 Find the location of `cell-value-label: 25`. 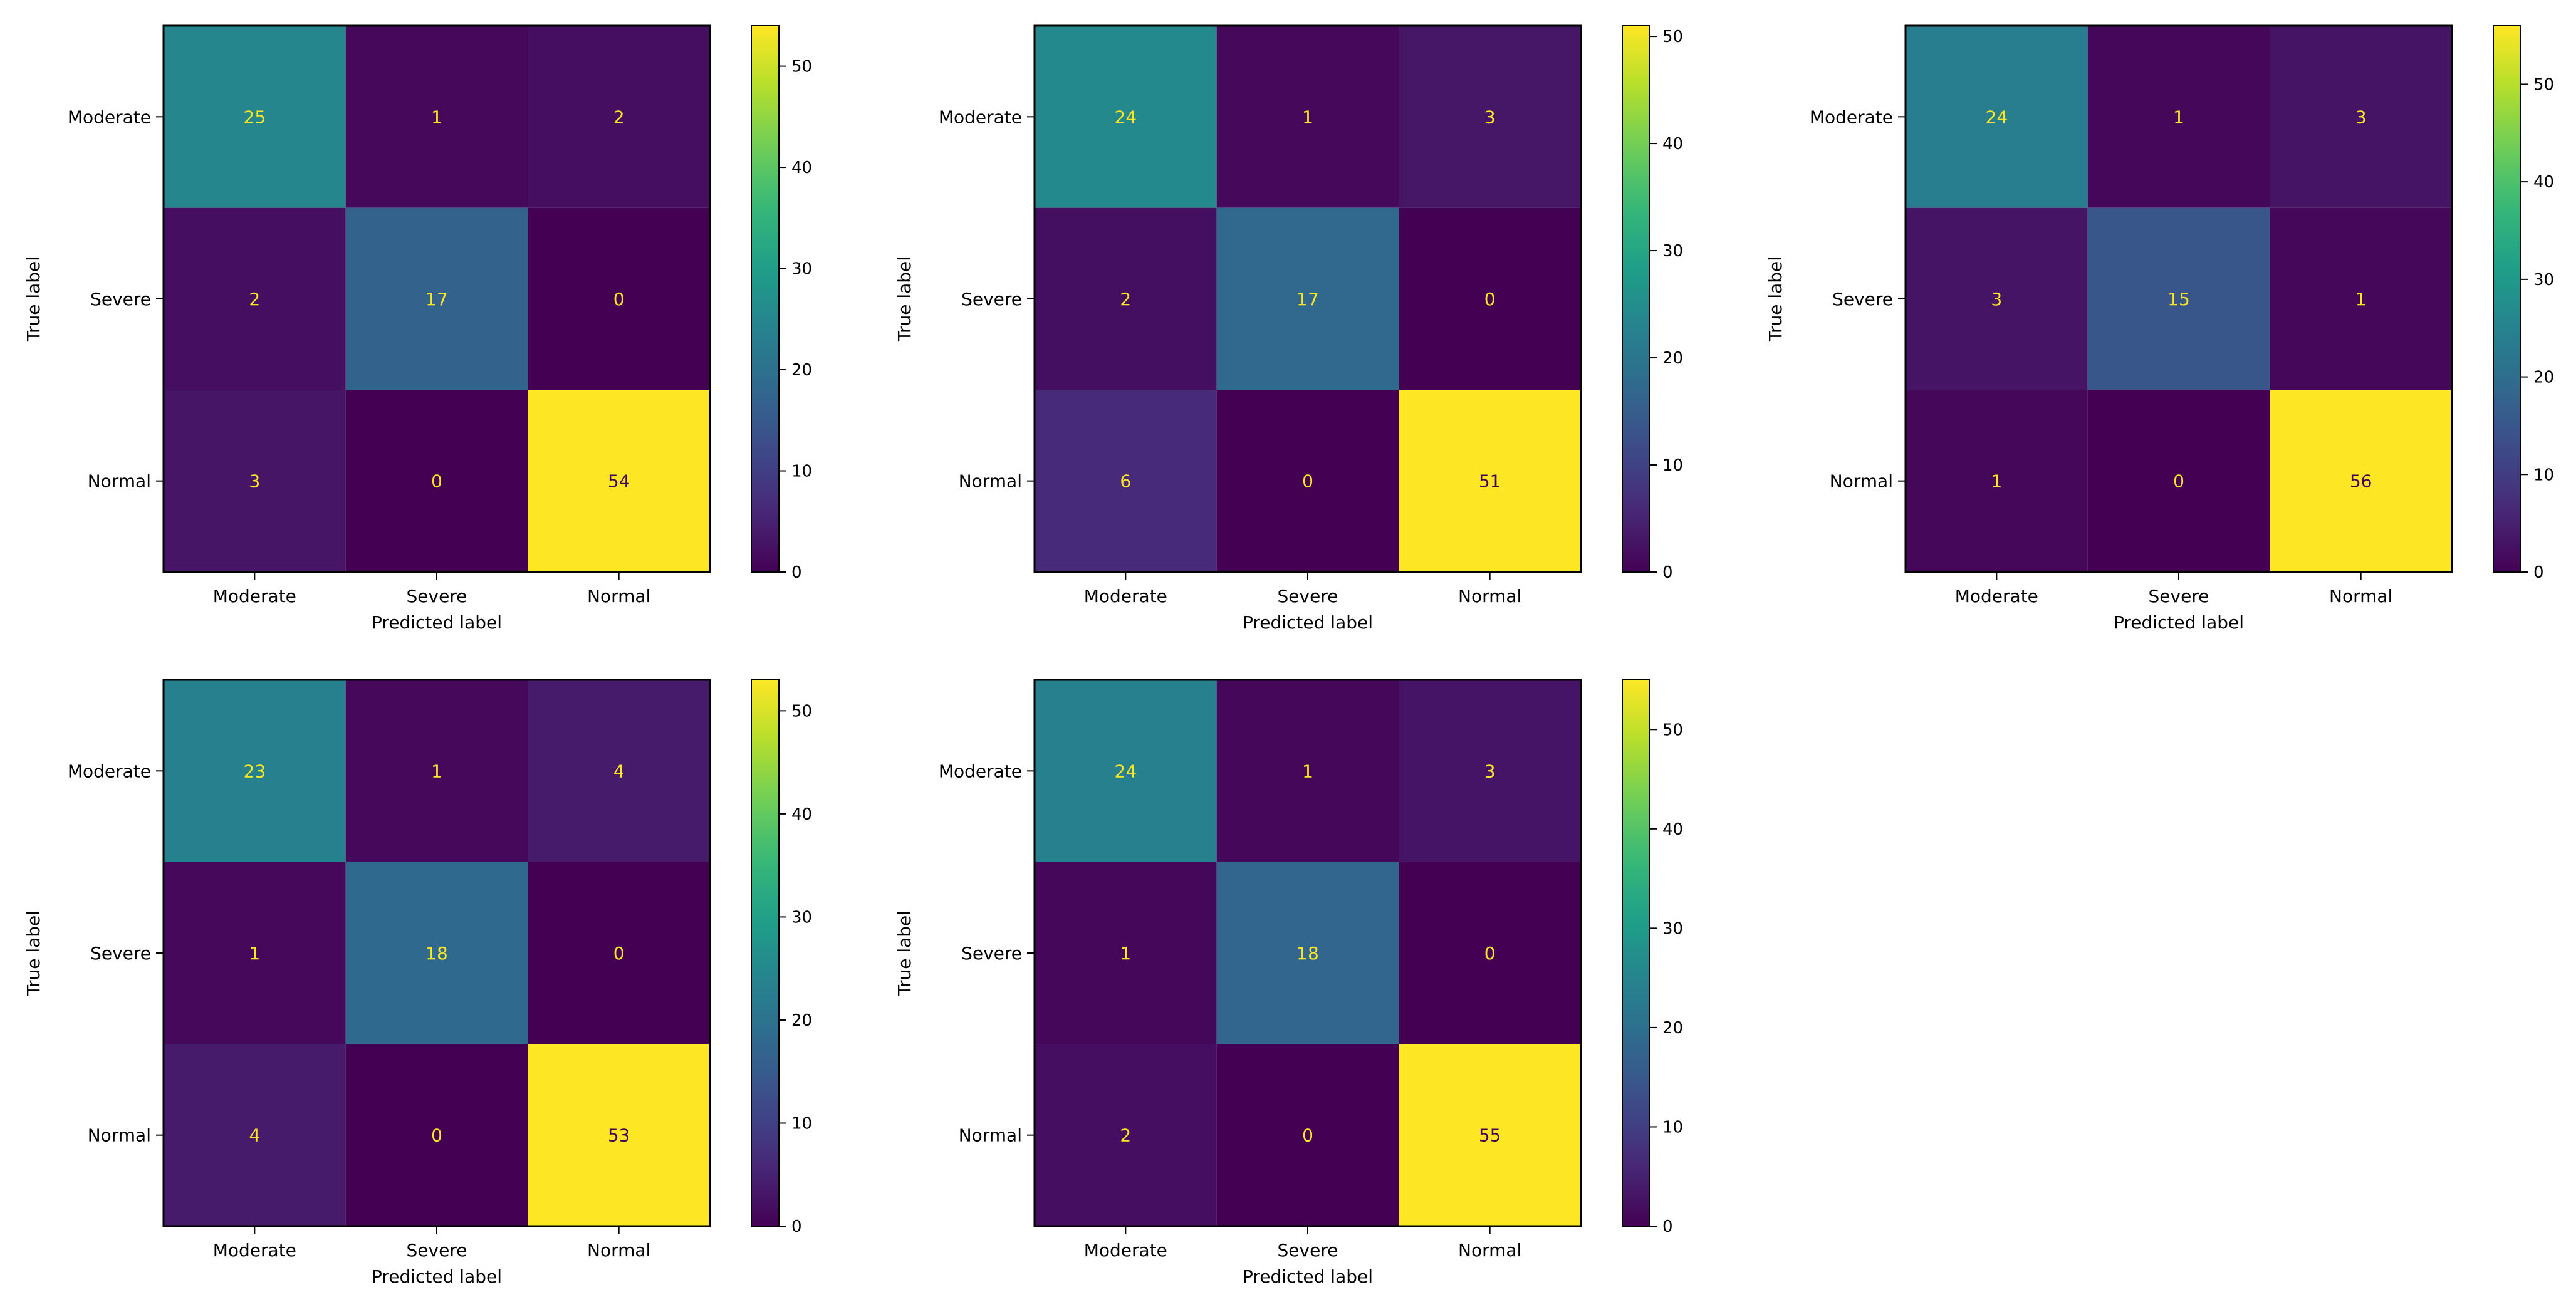

cell-value-label: 25 is located at coordinates (255, 117).